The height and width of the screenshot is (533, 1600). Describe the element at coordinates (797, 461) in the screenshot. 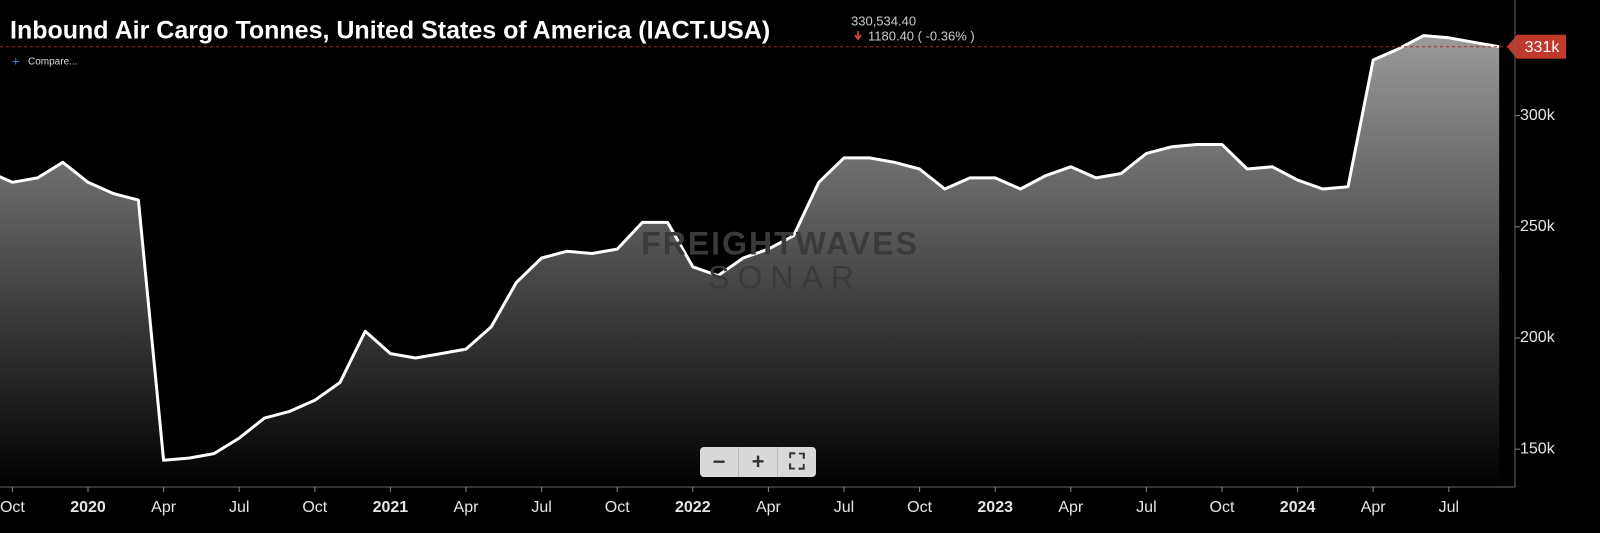

I see `fullscreen: ⛶` at that location.